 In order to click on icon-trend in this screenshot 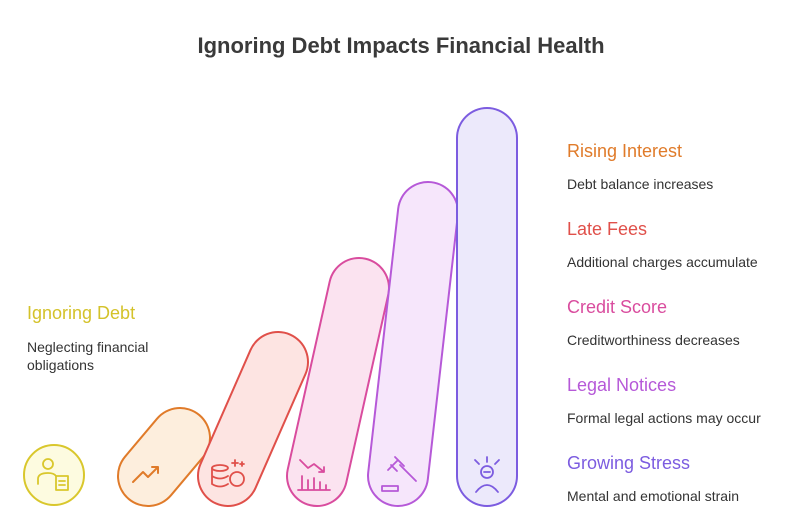, I will do `click(145, 474)`.